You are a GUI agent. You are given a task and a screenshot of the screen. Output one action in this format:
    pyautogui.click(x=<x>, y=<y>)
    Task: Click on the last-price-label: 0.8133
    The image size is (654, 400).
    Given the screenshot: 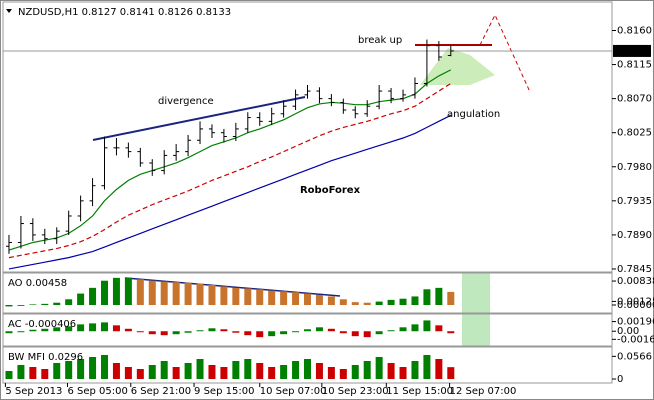 What is the action you would take?
    pyautogui.click(x=633, y=51)
    